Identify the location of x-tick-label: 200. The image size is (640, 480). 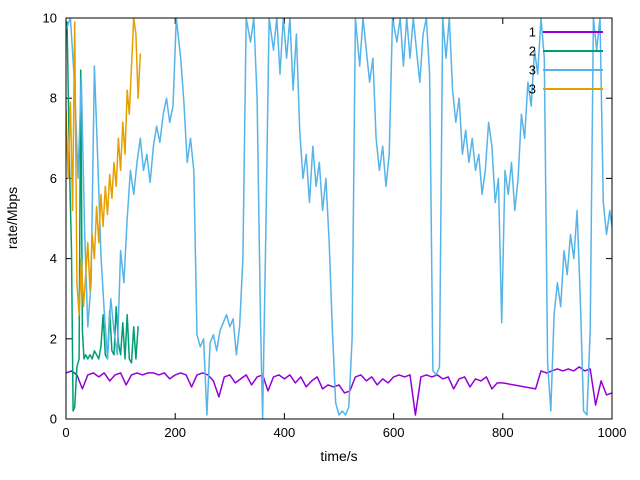
(175, 432).